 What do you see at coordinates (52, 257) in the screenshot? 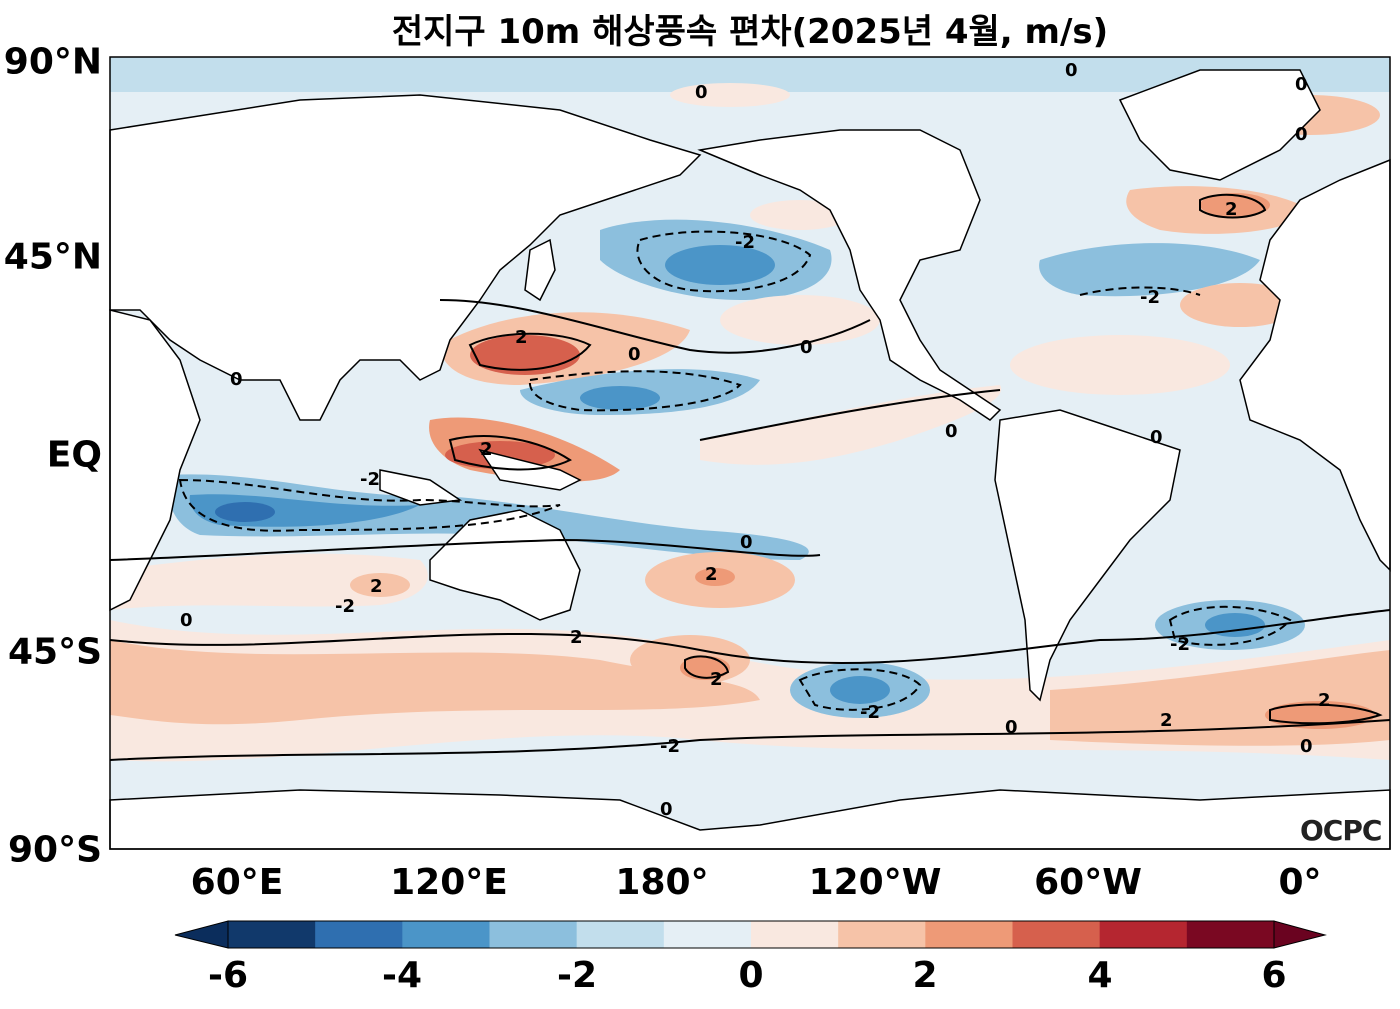
I see `y-tick-label: 45°N` at bounding box center [52, 257].